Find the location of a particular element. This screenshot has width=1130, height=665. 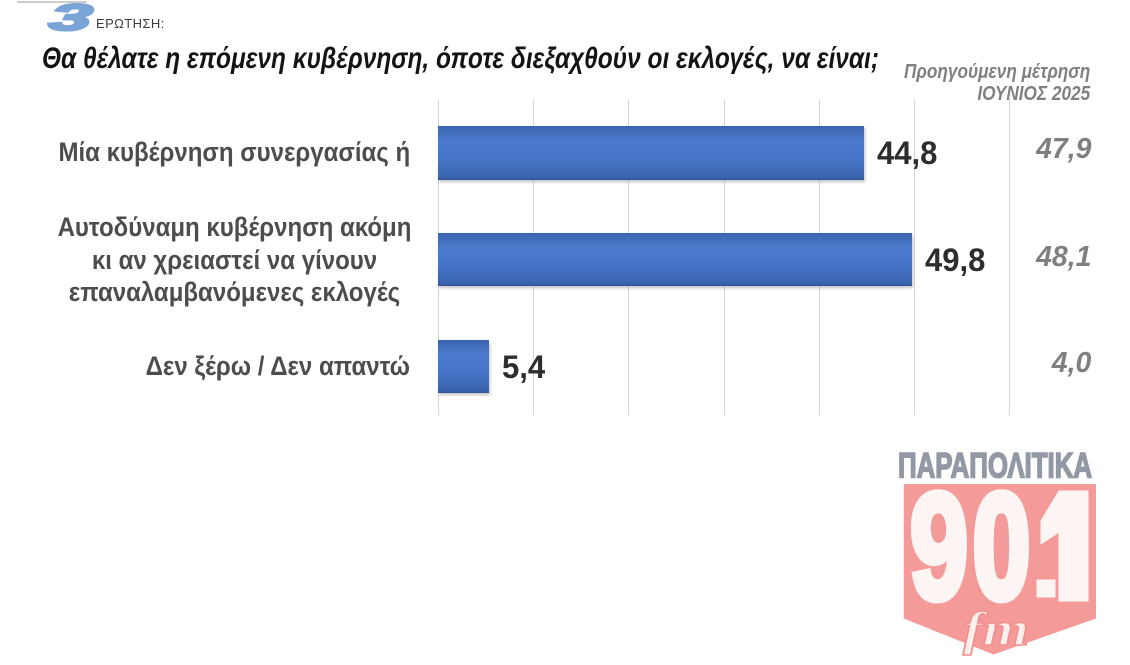

svg-text: fm is located at coordinates (996, 629).